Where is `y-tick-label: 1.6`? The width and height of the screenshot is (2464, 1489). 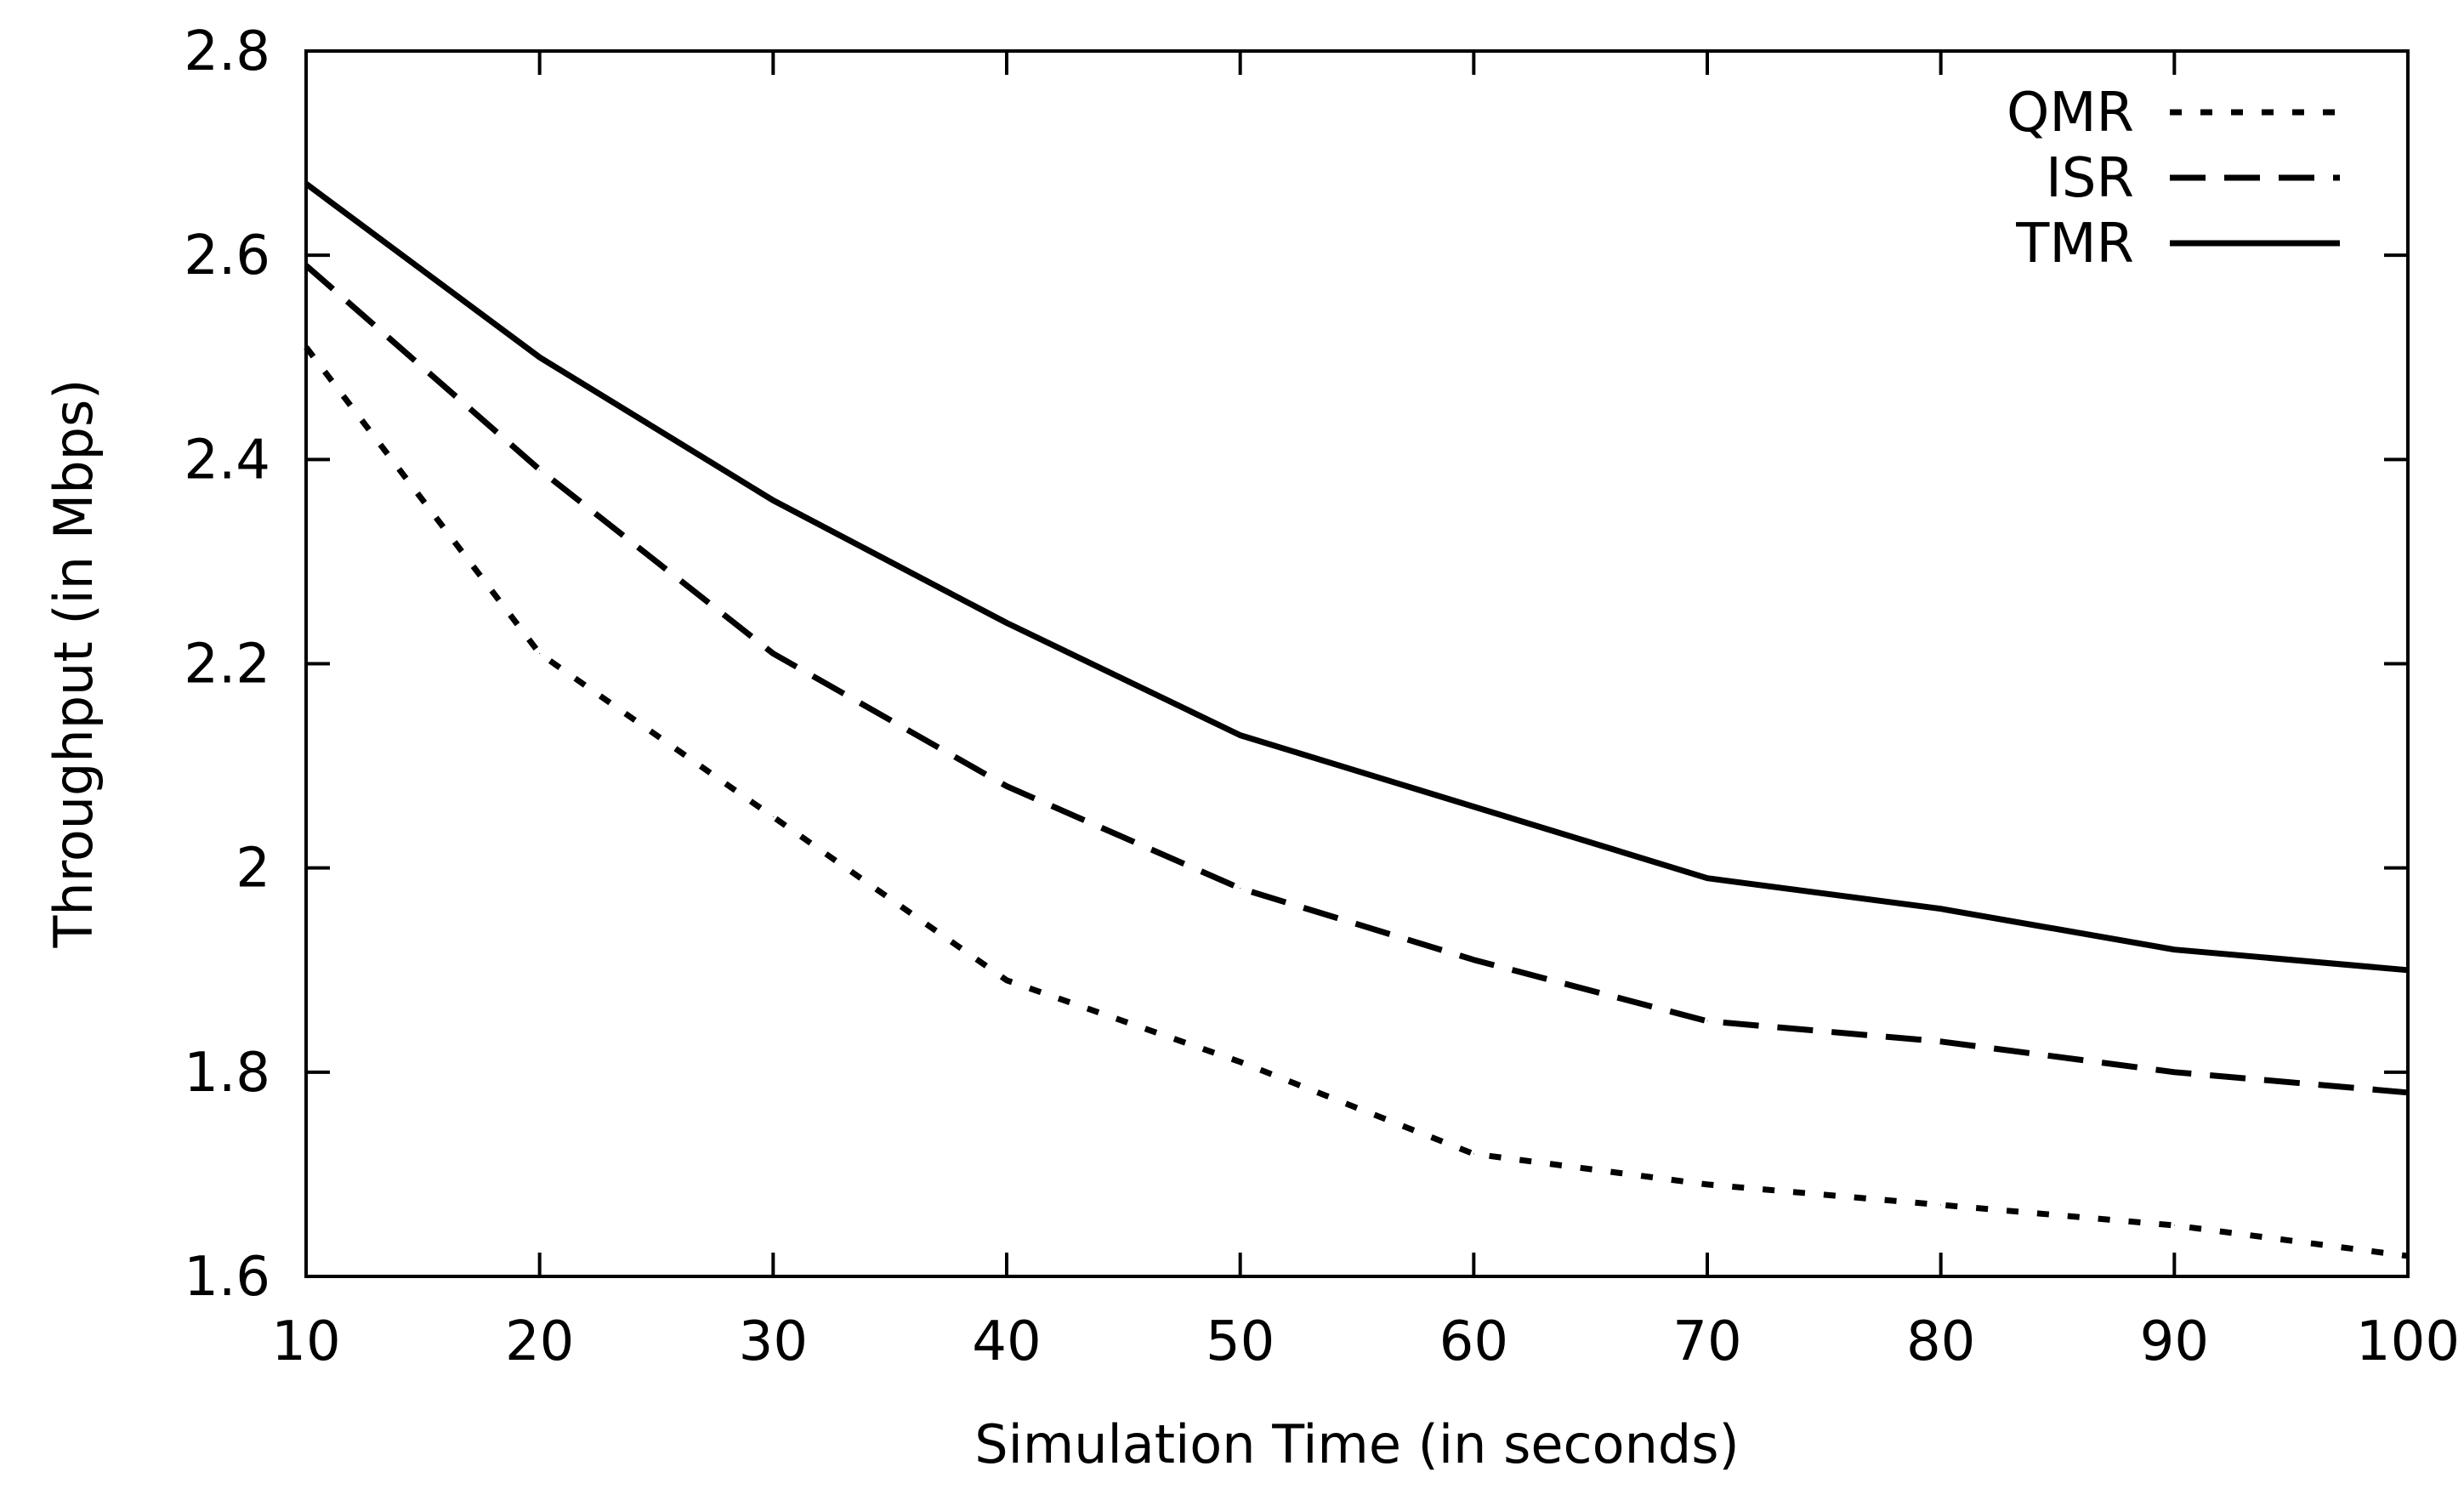 y-tick-label: 1.6 is located at coordinates (227, 1277).